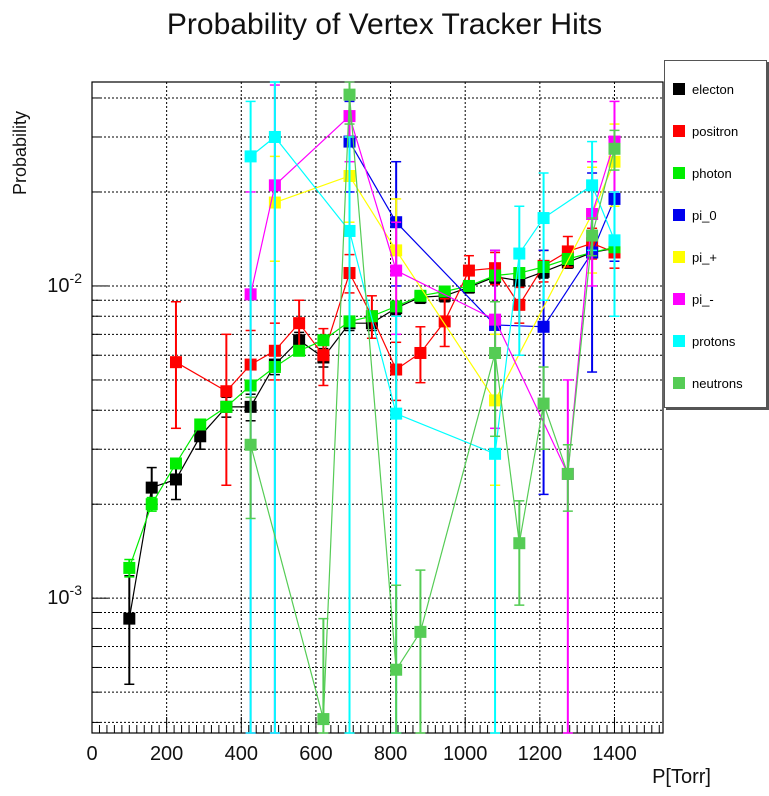 This screenshot has width=769, height=796. I want to click on x-tick-label: 200, so click(166, 754).